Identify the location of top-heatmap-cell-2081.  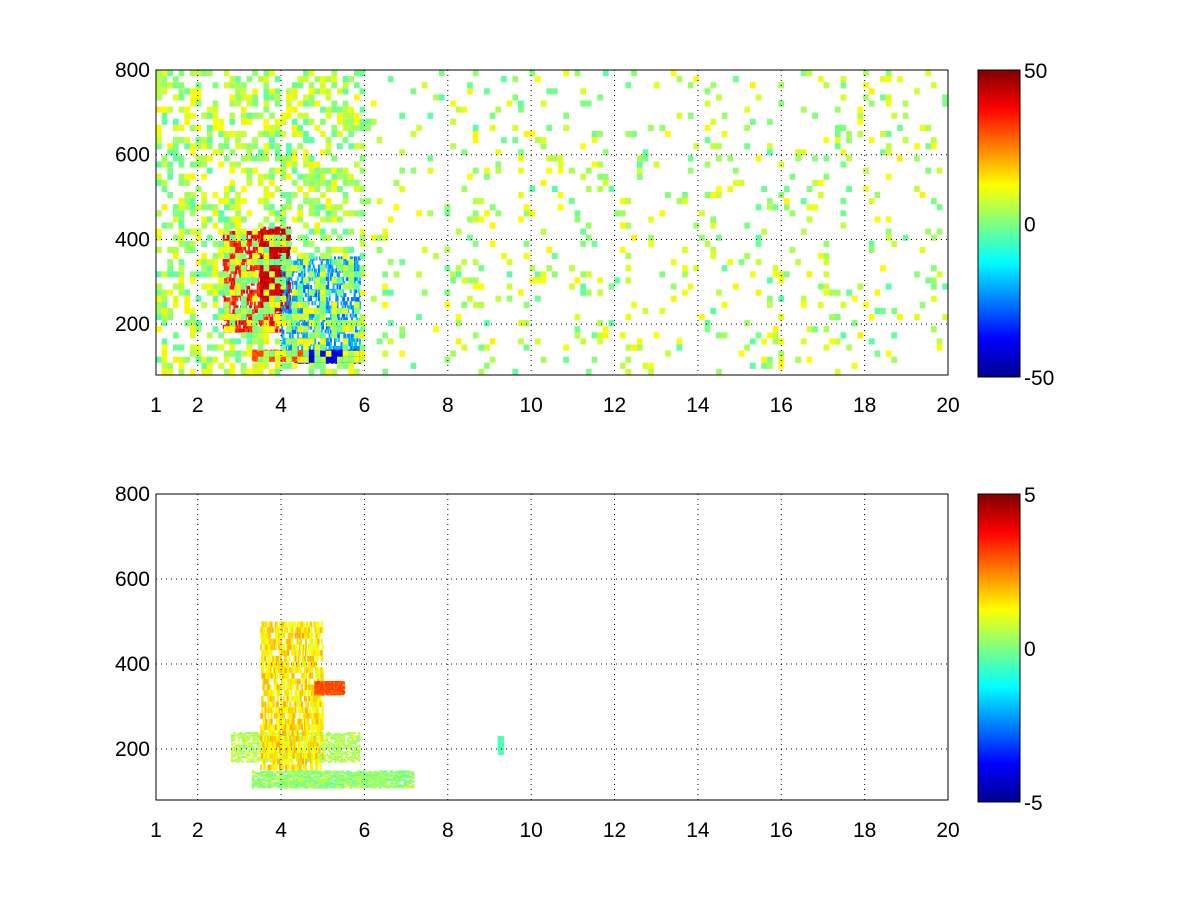
(315, 339).